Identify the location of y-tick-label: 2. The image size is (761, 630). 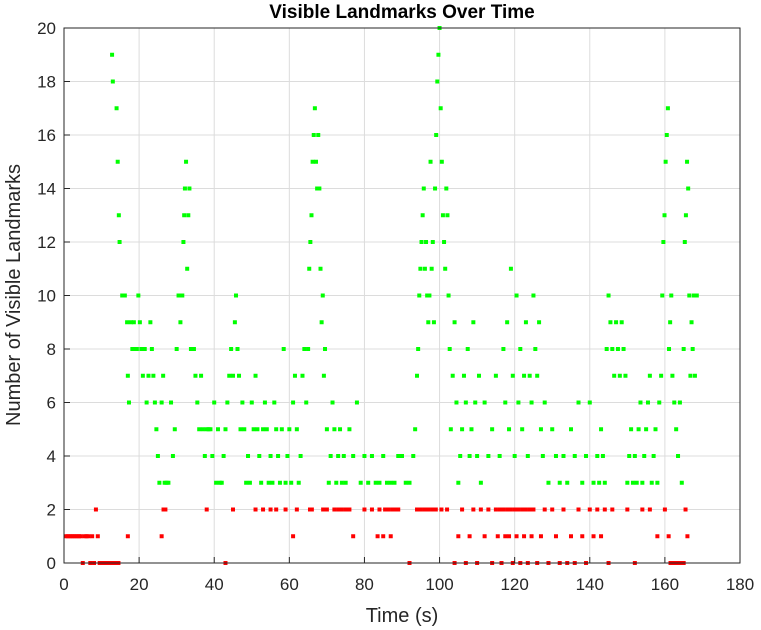
(51, 510).